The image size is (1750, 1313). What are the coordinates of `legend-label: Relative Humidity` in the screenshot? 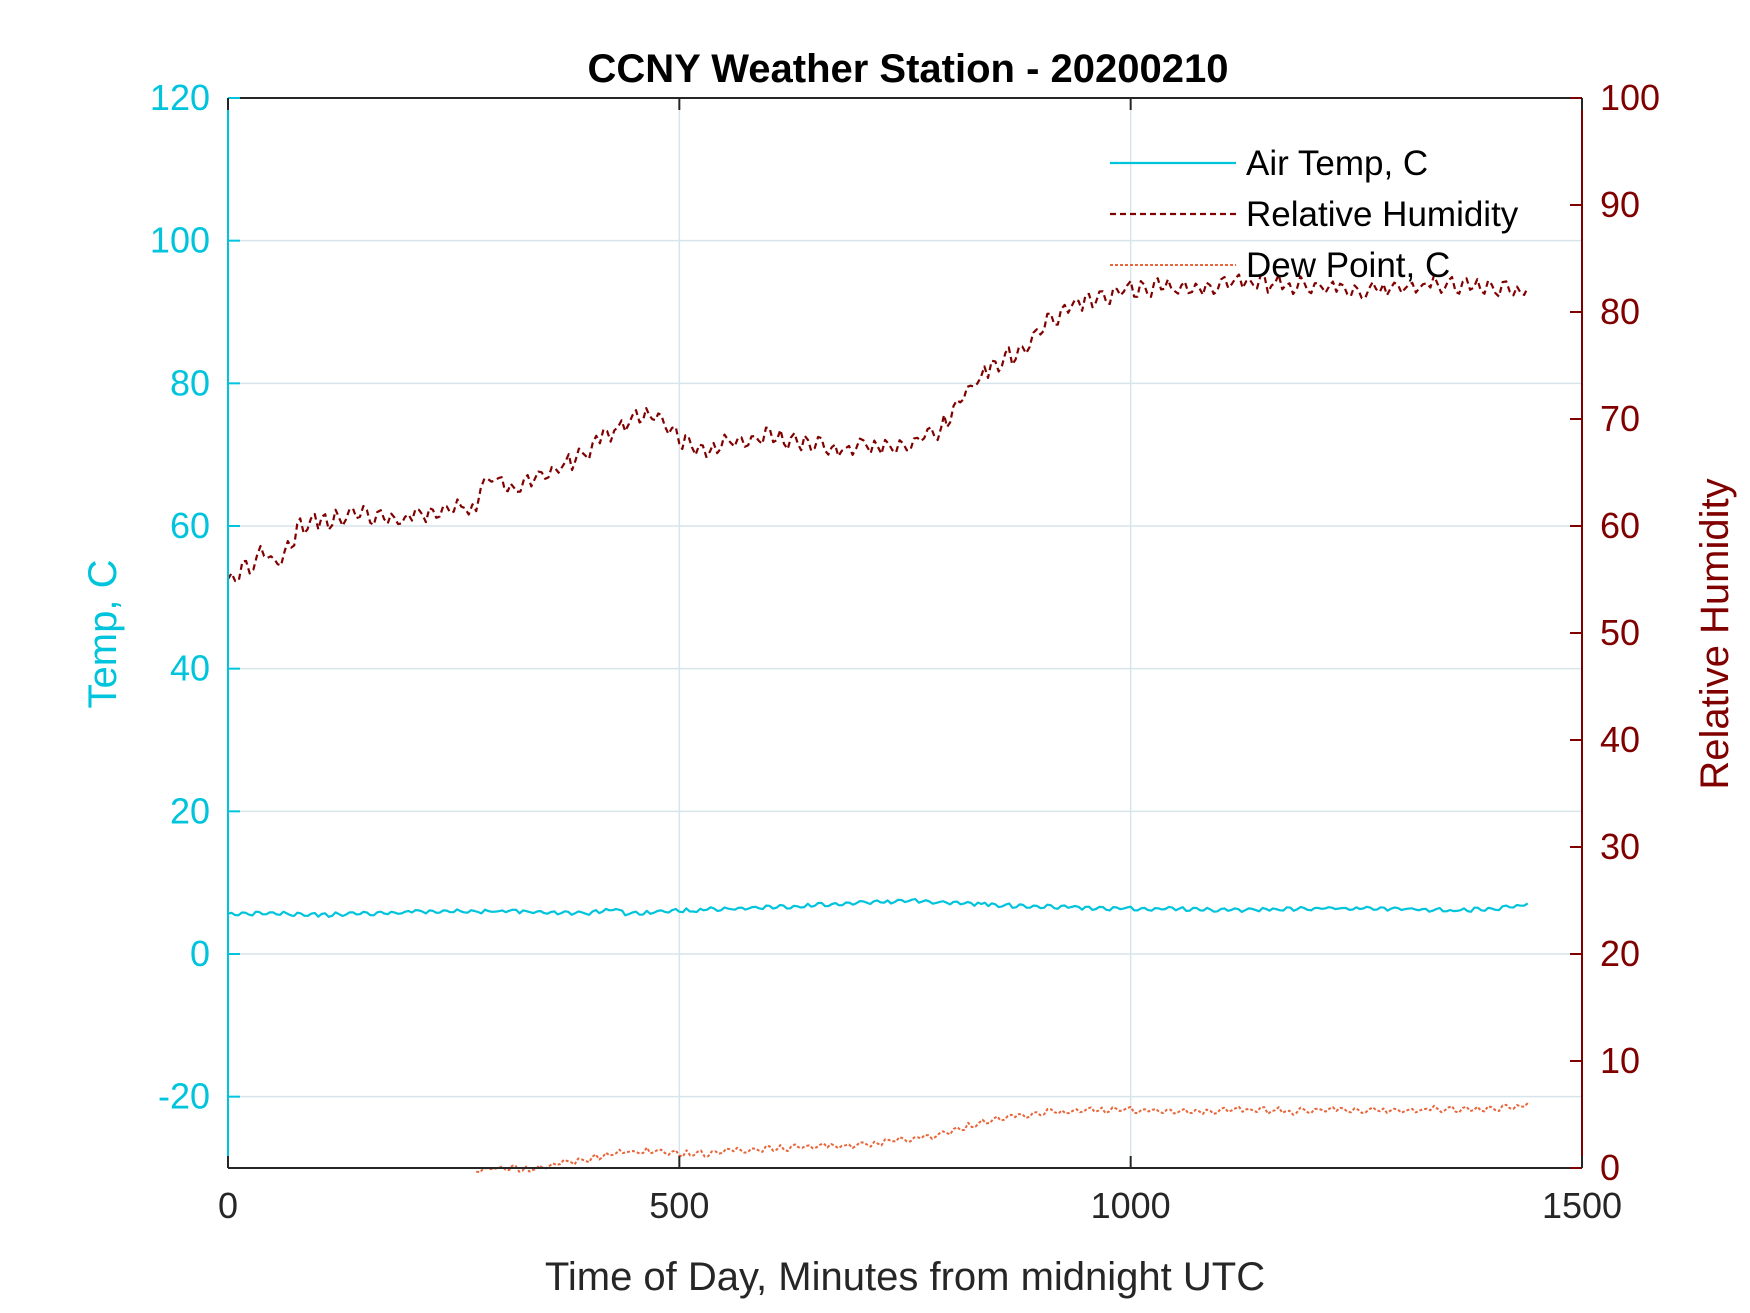 It's located at (1382, 214).